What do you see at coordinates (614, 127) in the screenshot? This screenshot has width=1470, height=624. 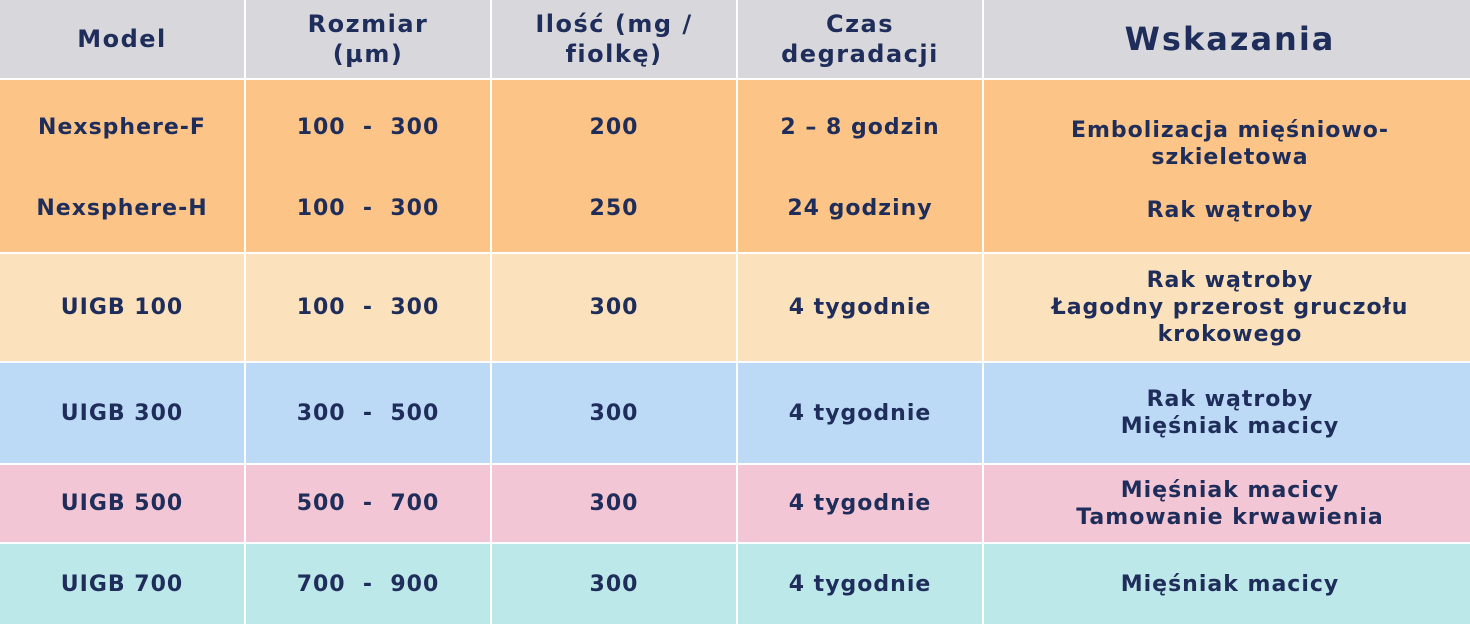 I see `amount-nexsphere-f: 200` at bounding box center [614, 127].